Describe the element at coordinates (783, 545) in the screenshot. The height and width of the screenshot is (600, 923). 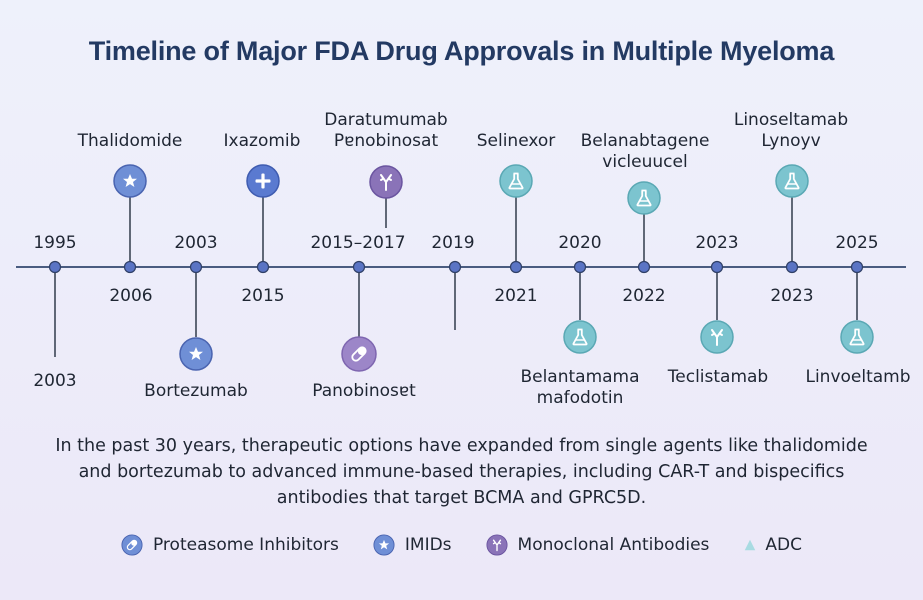
I see `legend-label: ADC` at that location.